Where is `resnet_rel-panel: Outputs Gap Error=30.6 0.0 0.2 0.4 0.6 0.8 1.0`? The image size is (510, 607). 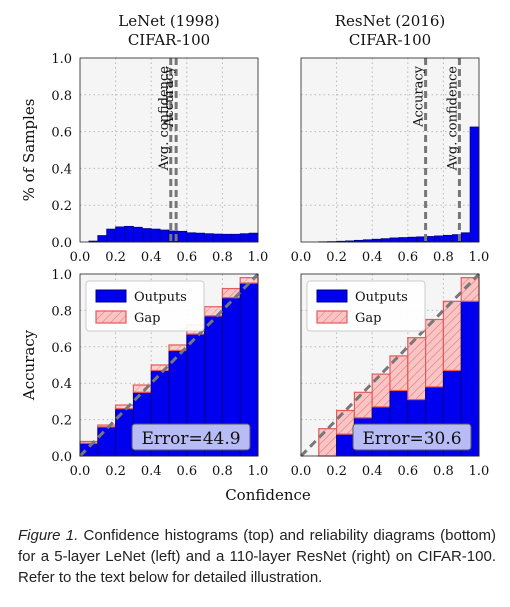 resnet_rel-panel: Outputs Gap Error=30.6 0.0 0.2 0.4 0.6 0.8 1.0 is located at coordinates (390, 375).